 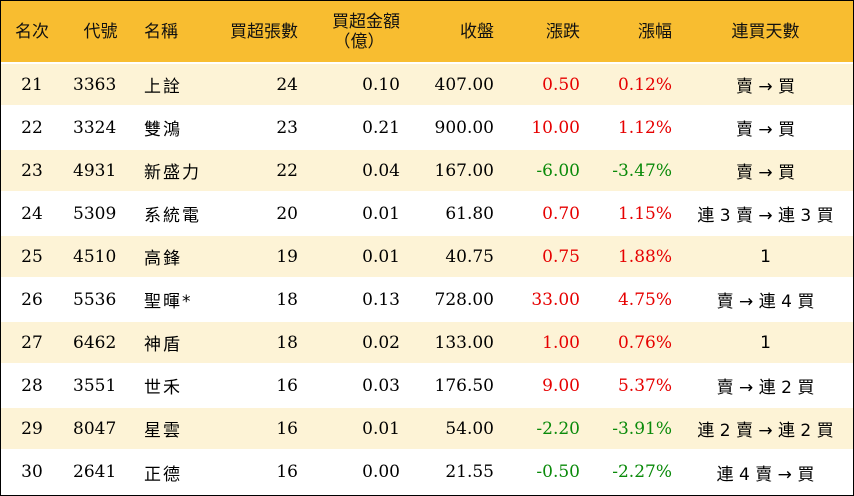 I want to click on cell-net-amount: 0.02, so click(x=381, y=342).